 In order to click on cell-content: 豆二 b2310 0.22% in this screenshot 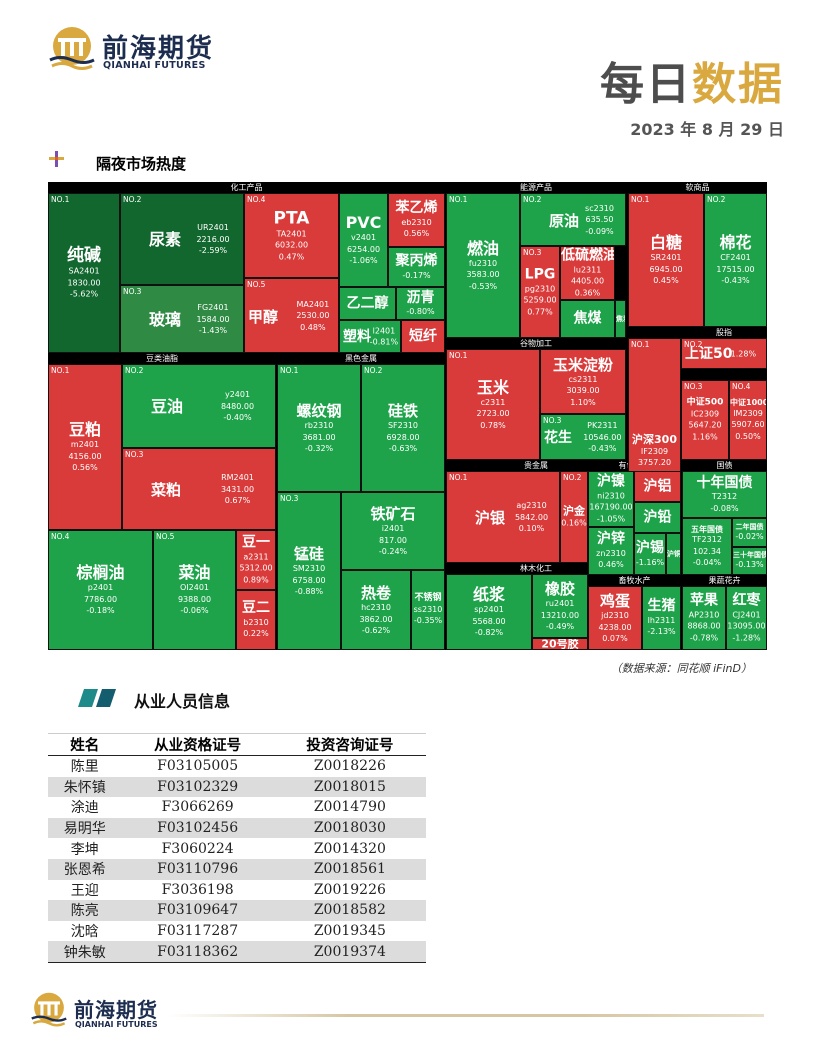, I will do `click(256, 620)`.